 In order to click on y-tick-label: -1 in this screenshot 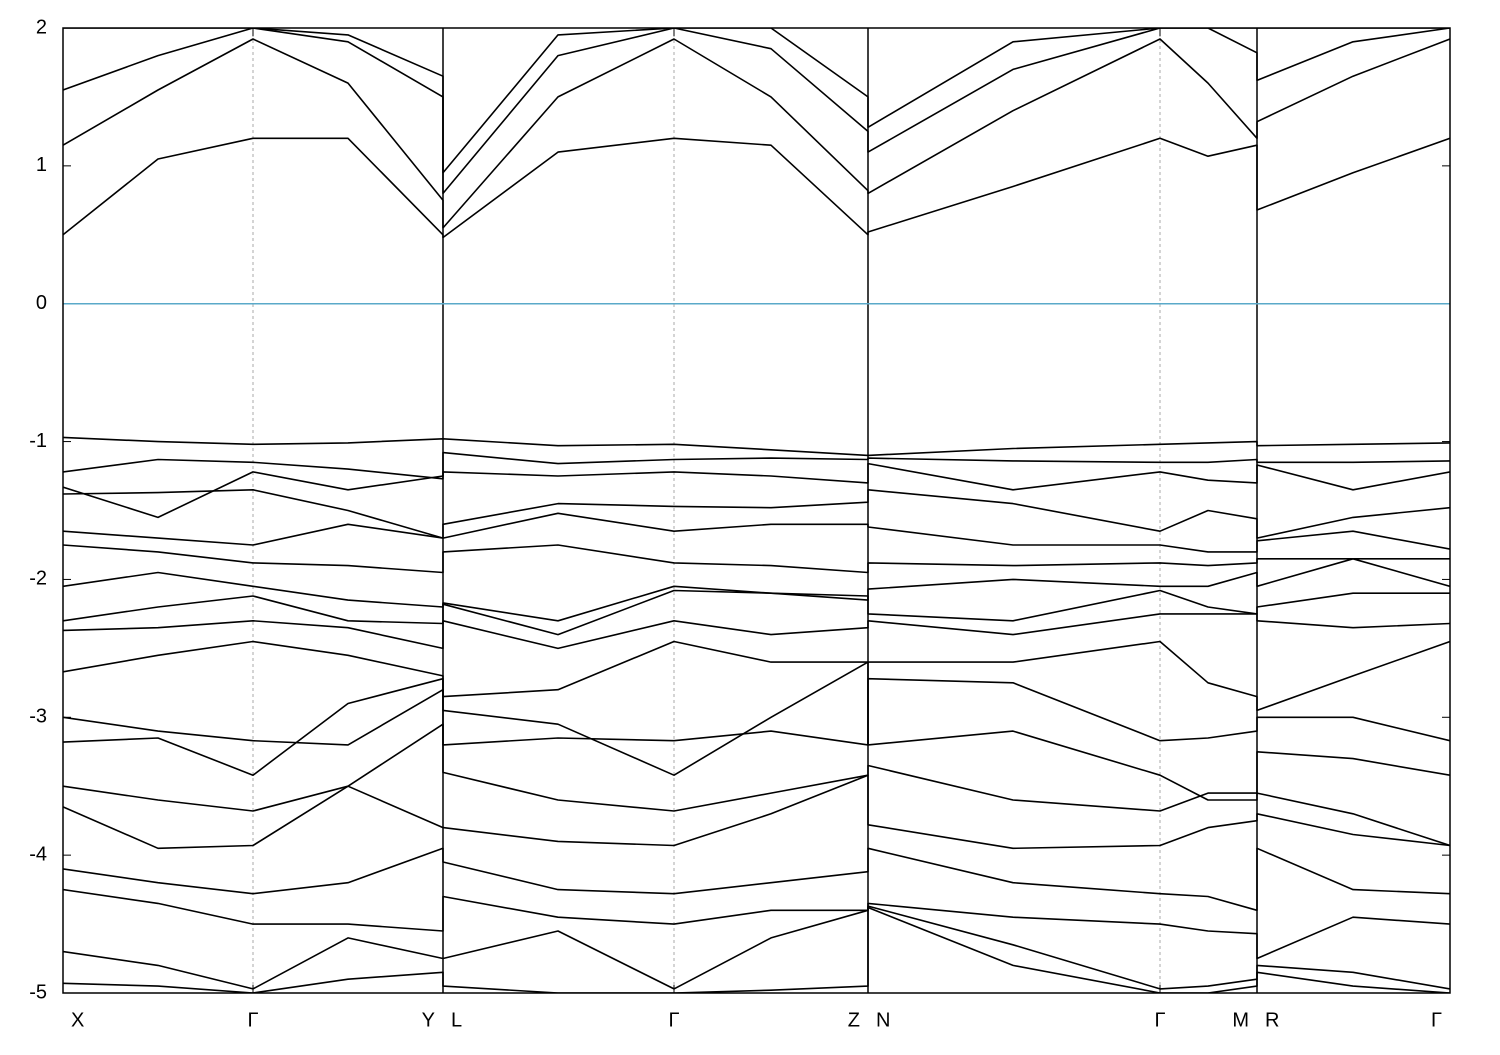, I will do `click(38, 441)`.